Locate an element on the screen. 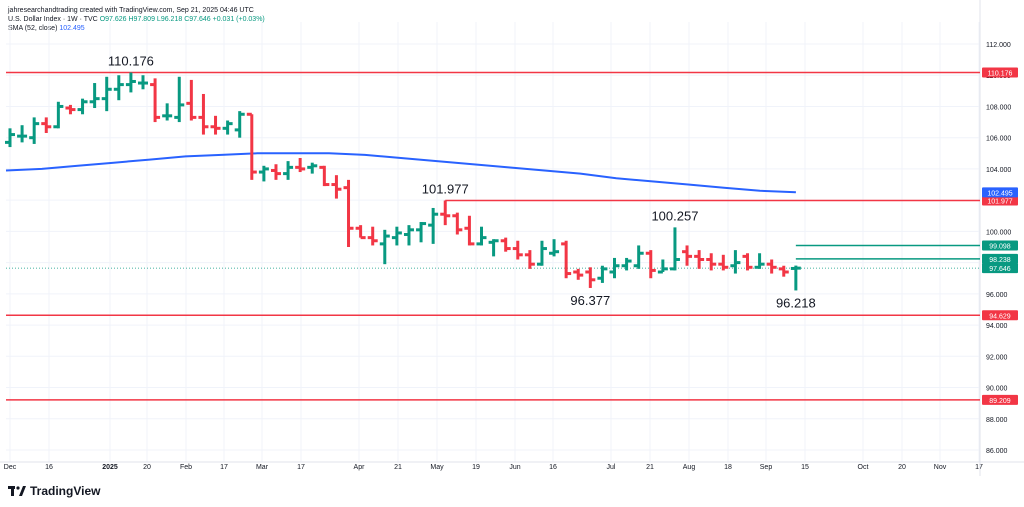 The width and height of the screenshot is (1024, 507). y-tick-label: 100.000 is located at coordinates (998, 232).